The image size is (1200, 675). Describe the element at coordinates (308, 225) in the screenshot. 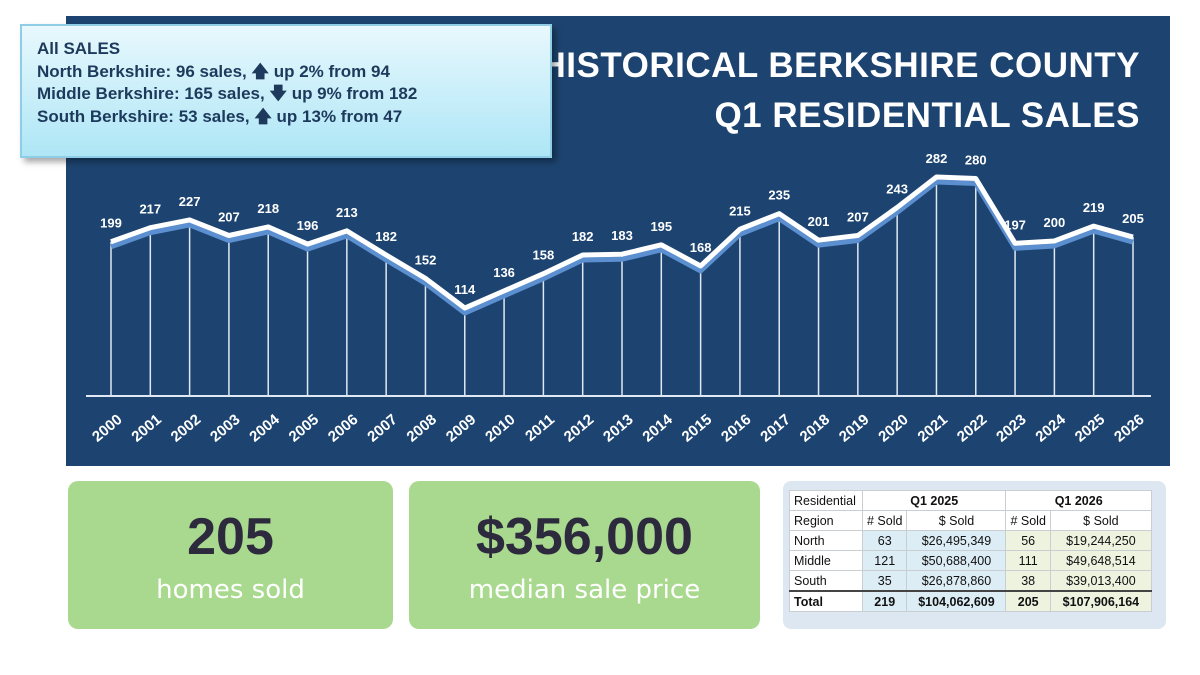

I see `data-label: 196` at that location.